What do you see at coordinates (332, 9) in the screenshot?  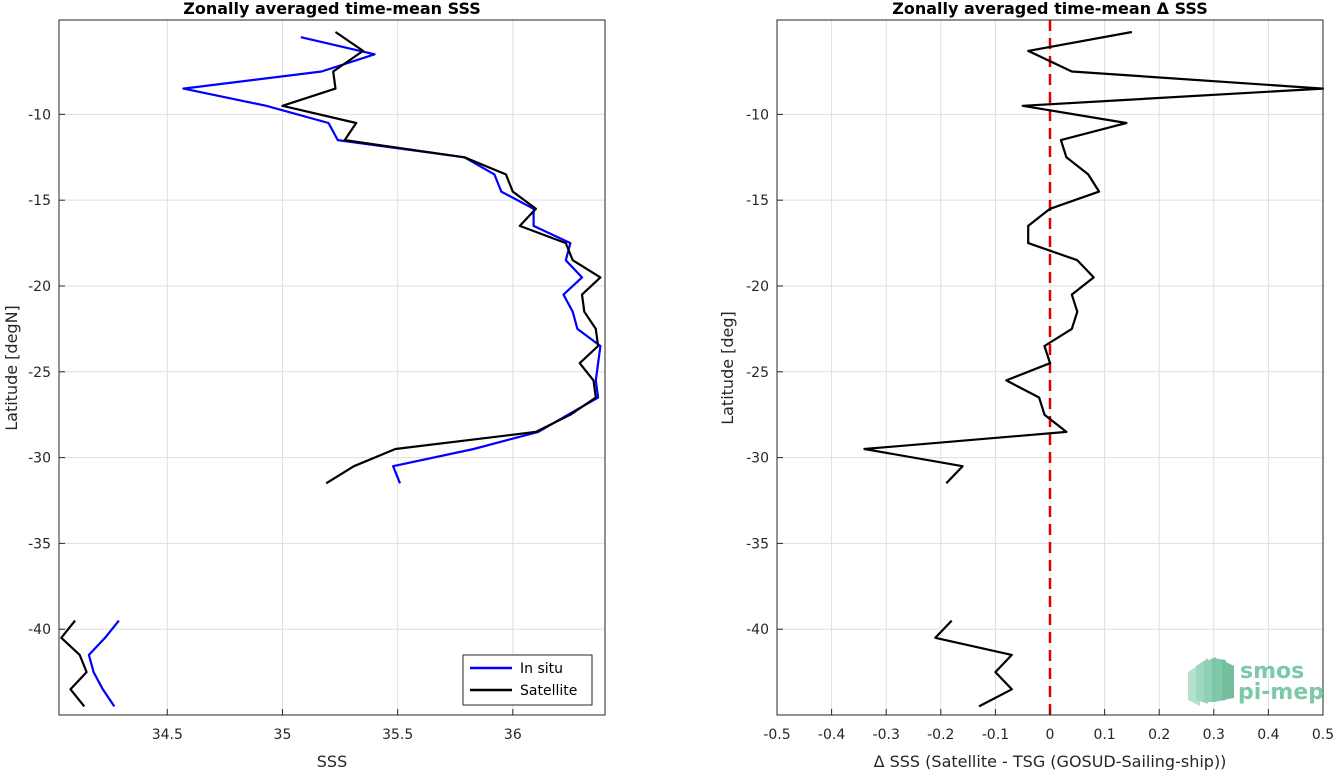 I see `left-title: Zonally averaged time-mean SSS` at bounding box center [332, 9].